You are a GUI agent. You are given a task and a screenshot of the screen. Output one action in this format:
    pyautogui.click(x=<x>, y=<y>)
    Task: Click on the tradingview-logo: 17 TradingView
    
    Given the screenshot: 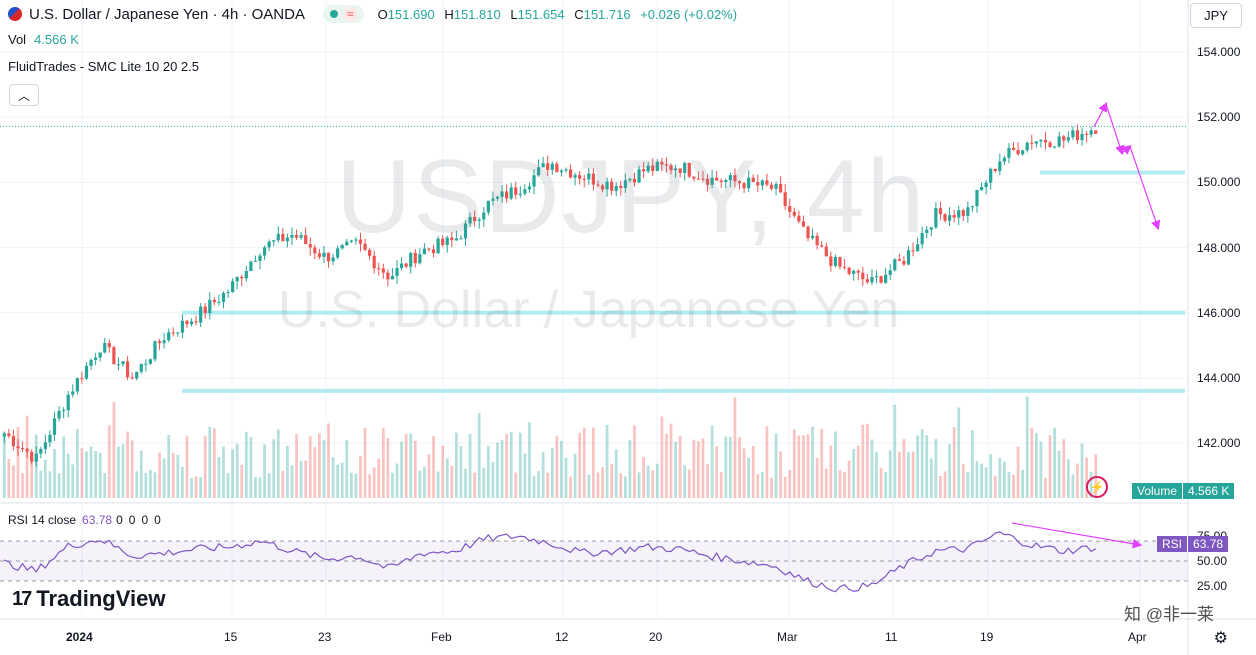 What is the action you would take?
    pyautogui.click(x=89, y=599)
    